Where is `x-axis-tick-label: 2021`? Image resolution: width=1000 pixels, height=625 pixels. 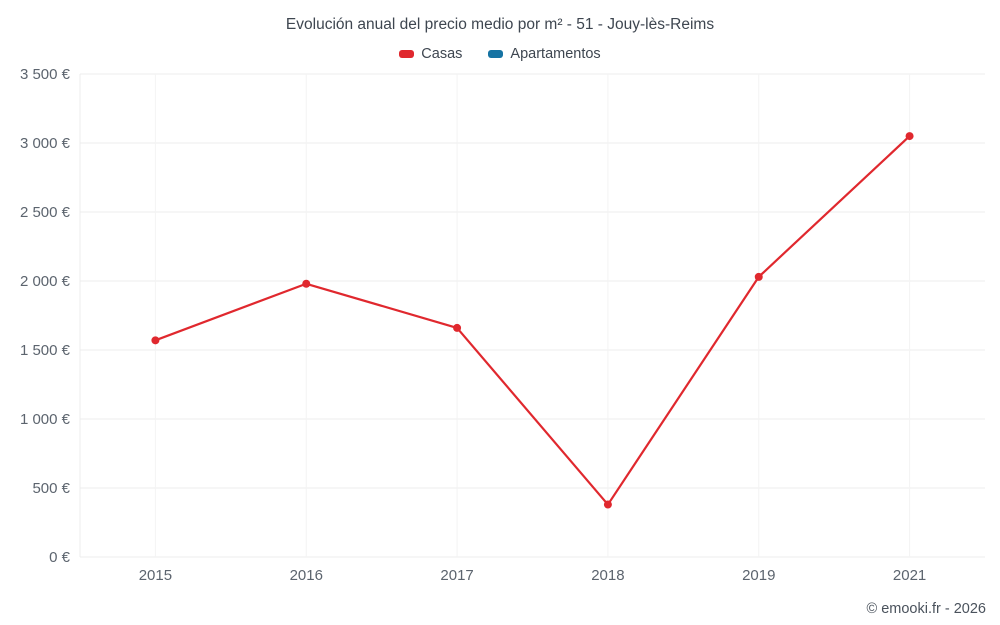 x-axis-tick-label: 2021 is located at coordinates (909, 575).